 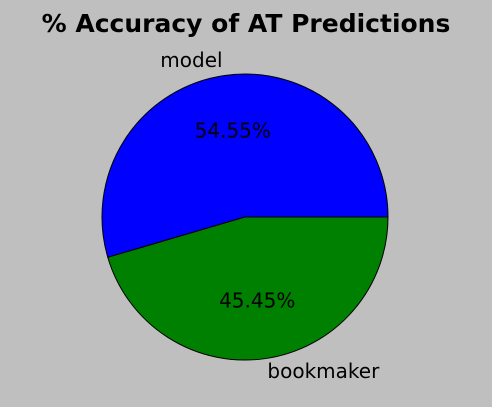 What do you see at coordinates (233, 131) in the screenshot?
I see `slice-percent-model: 54.55%` at bounding box center [233, 131].